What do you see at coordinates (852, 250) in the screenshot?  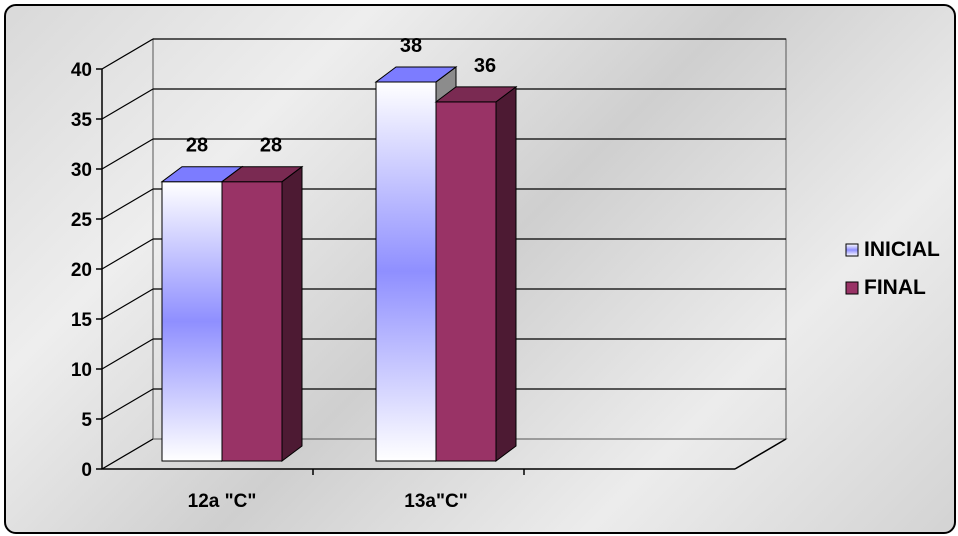 I see `legend-swatch-inicial` at bounding box center [852, 250].